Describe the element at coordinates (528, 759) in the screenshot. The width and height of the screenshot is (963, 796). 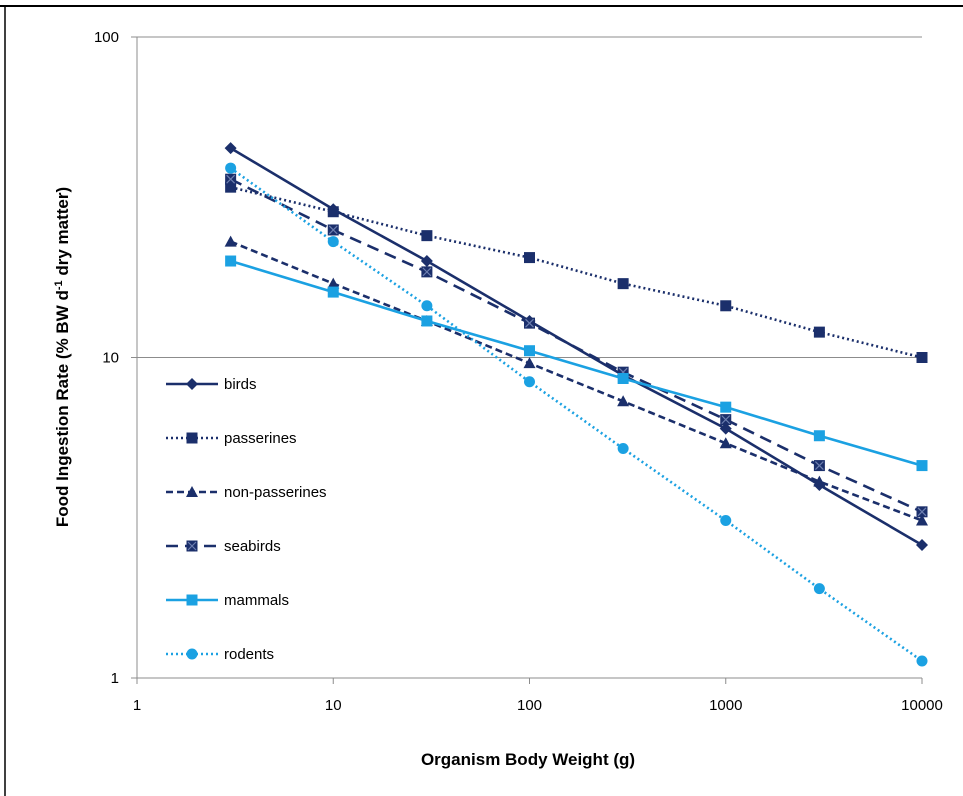
I see `x-axis-title: Organism Body Weight (g)` at that location.